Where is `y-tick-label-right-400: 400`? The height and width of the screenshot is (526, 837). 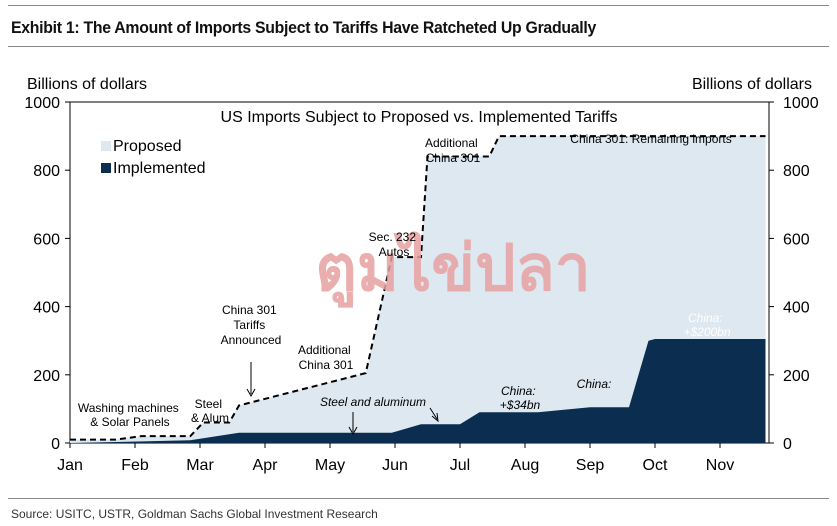 y-tick-label-right-400: 400 is located at coordinates (796, 308).